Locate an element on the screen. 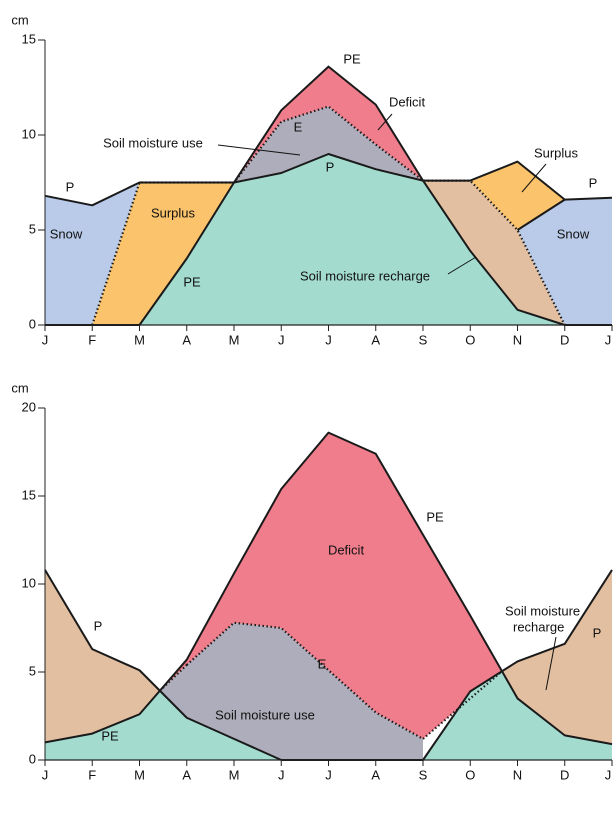 The height and width of the screenshot is (813, 614). y-tick-label: 20 is located at coordinates (29, 406).